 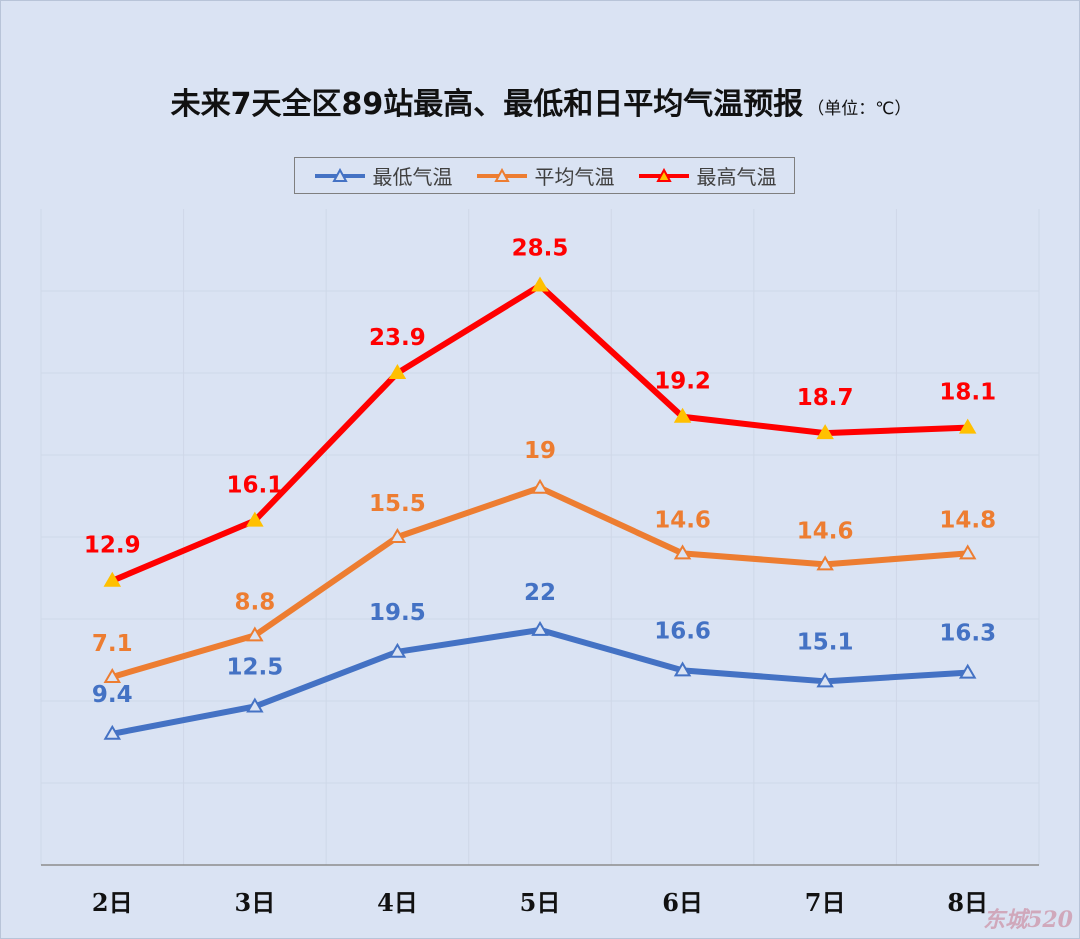 What do you see at coordinates (397, 613) in the screenshot?
I see `data-label: 19.5` at bounding box center [397, 613].